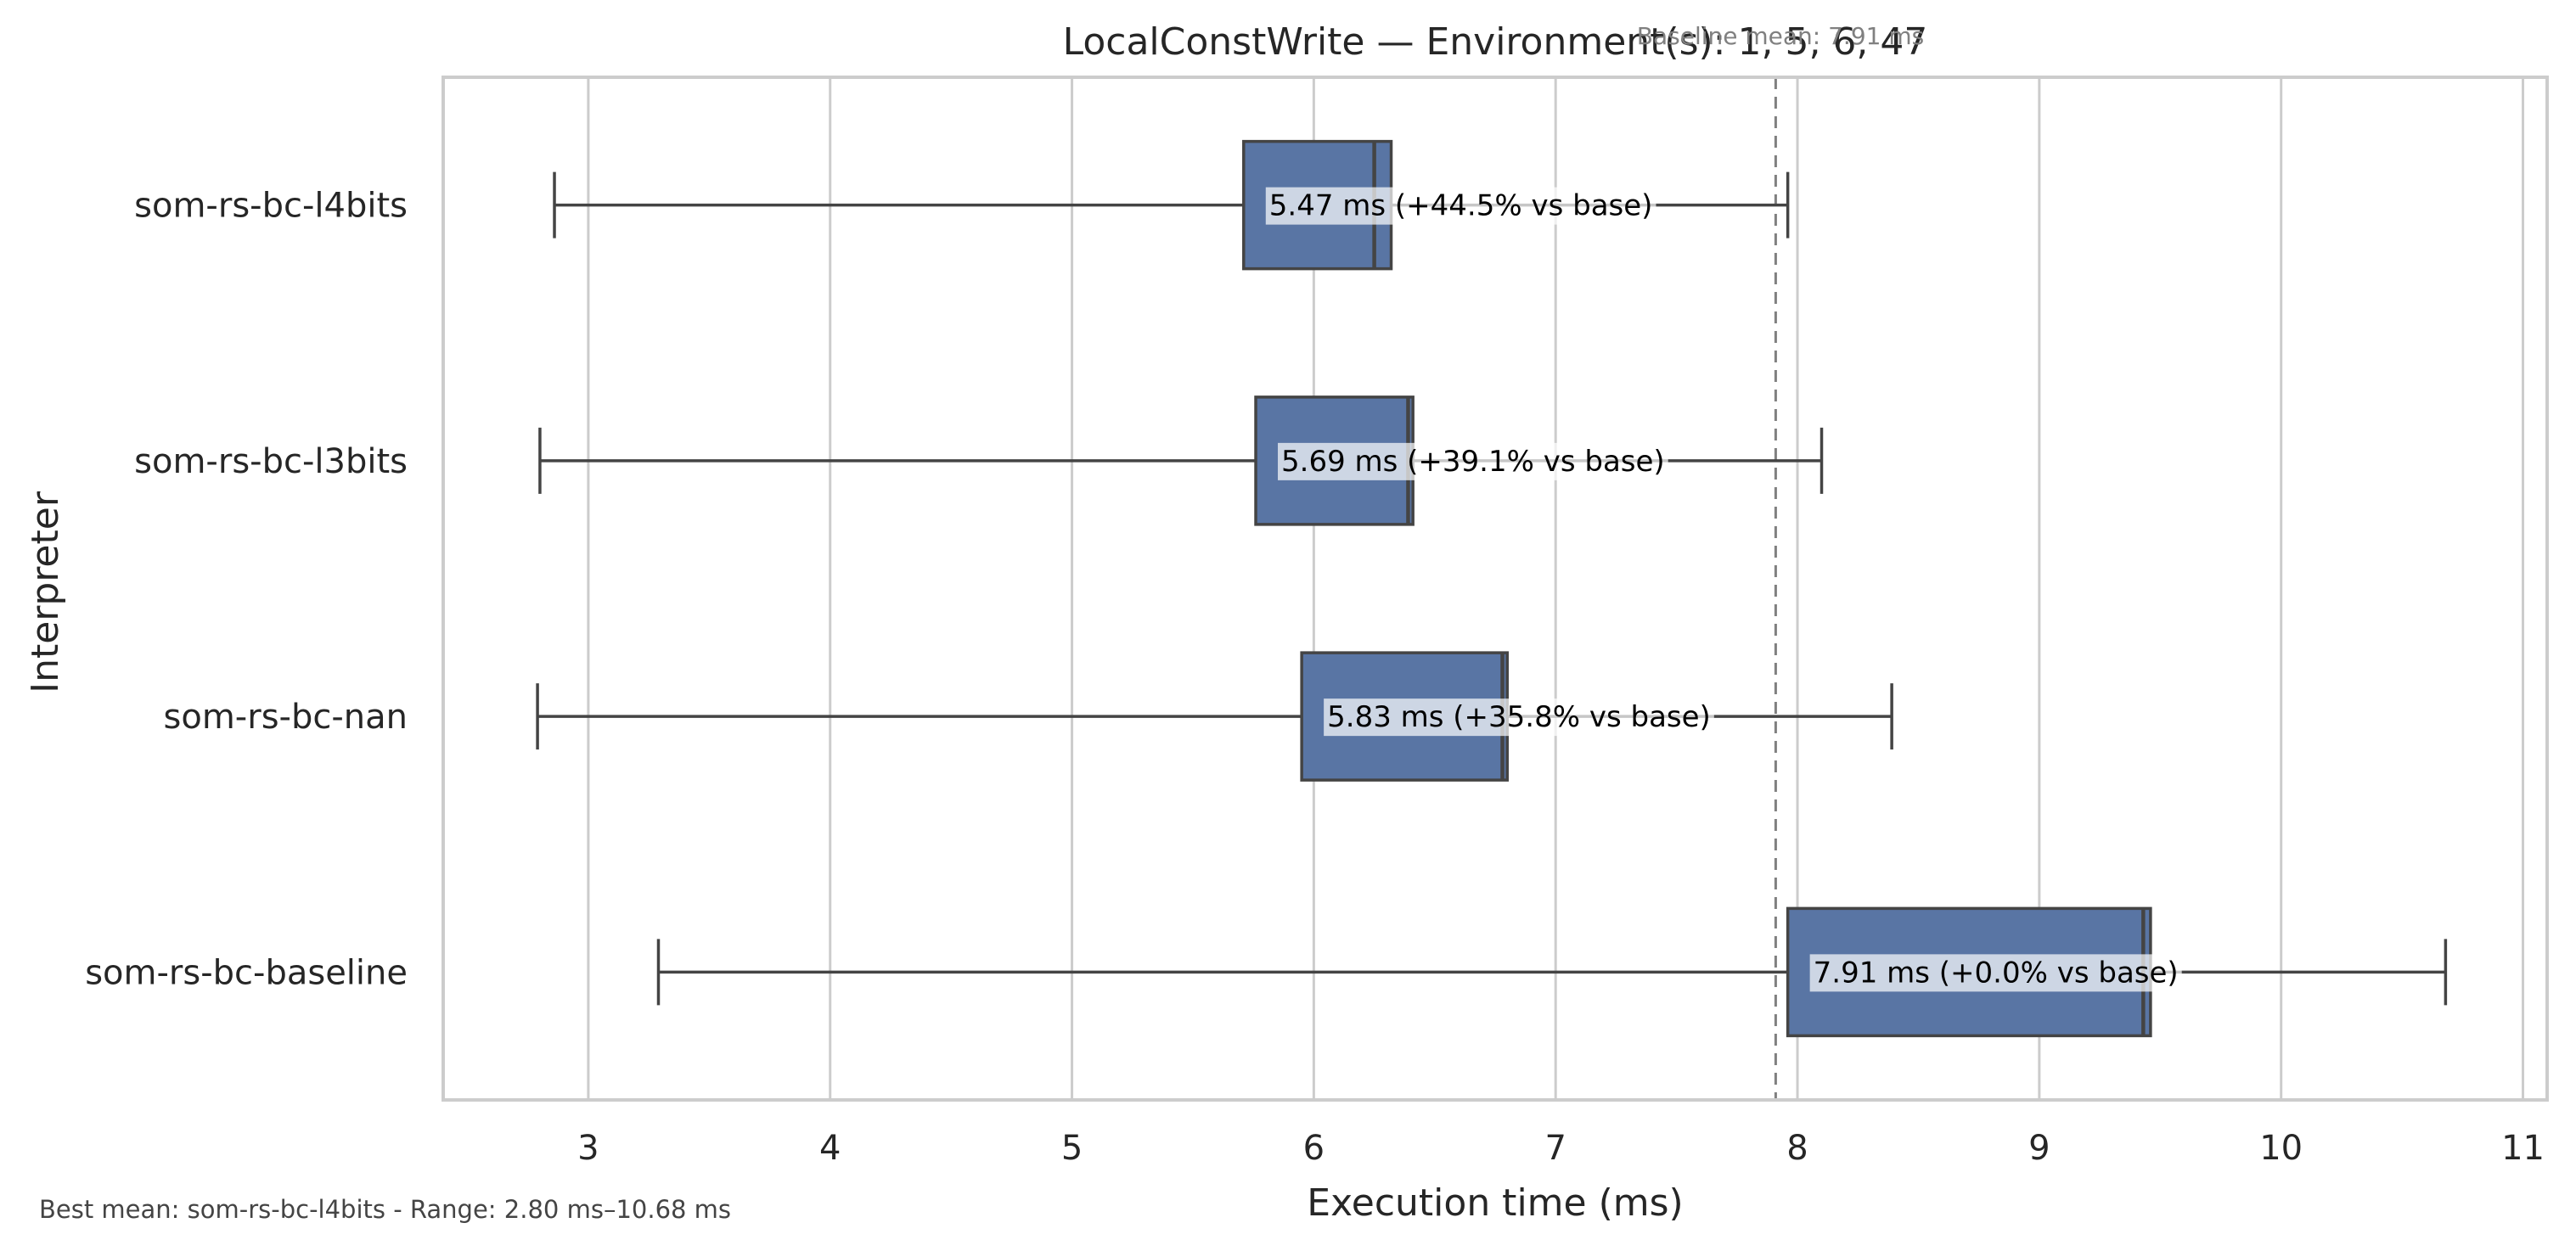 This screenshot has width=2576, height=1251. I want to click on annotation-som-rs-bc-baseline: 7.91 ms (+0.0% vs base), so click(1996, 973).